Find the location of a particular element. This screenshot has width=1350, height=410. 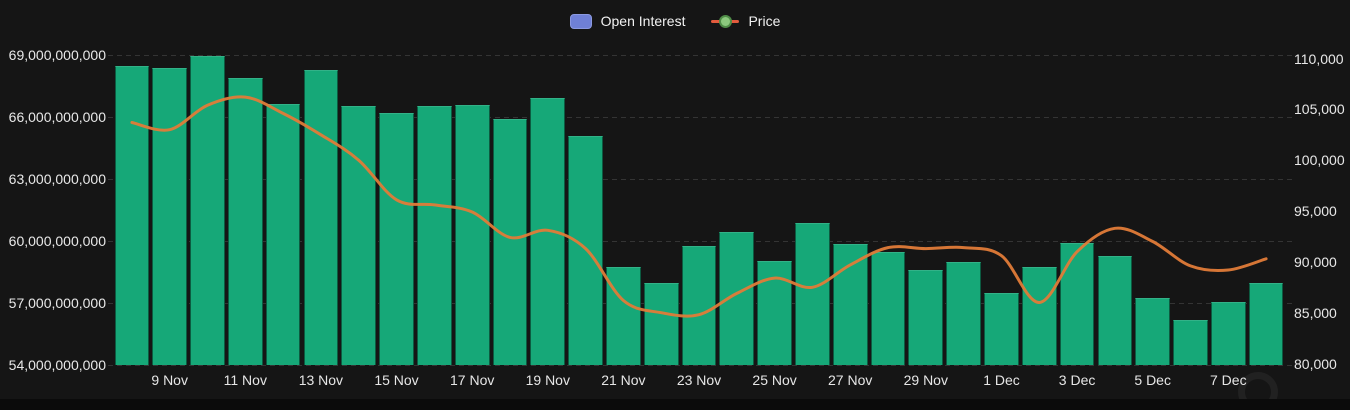

open-interest-bar-9-nov is located at coordinates (170, 216).